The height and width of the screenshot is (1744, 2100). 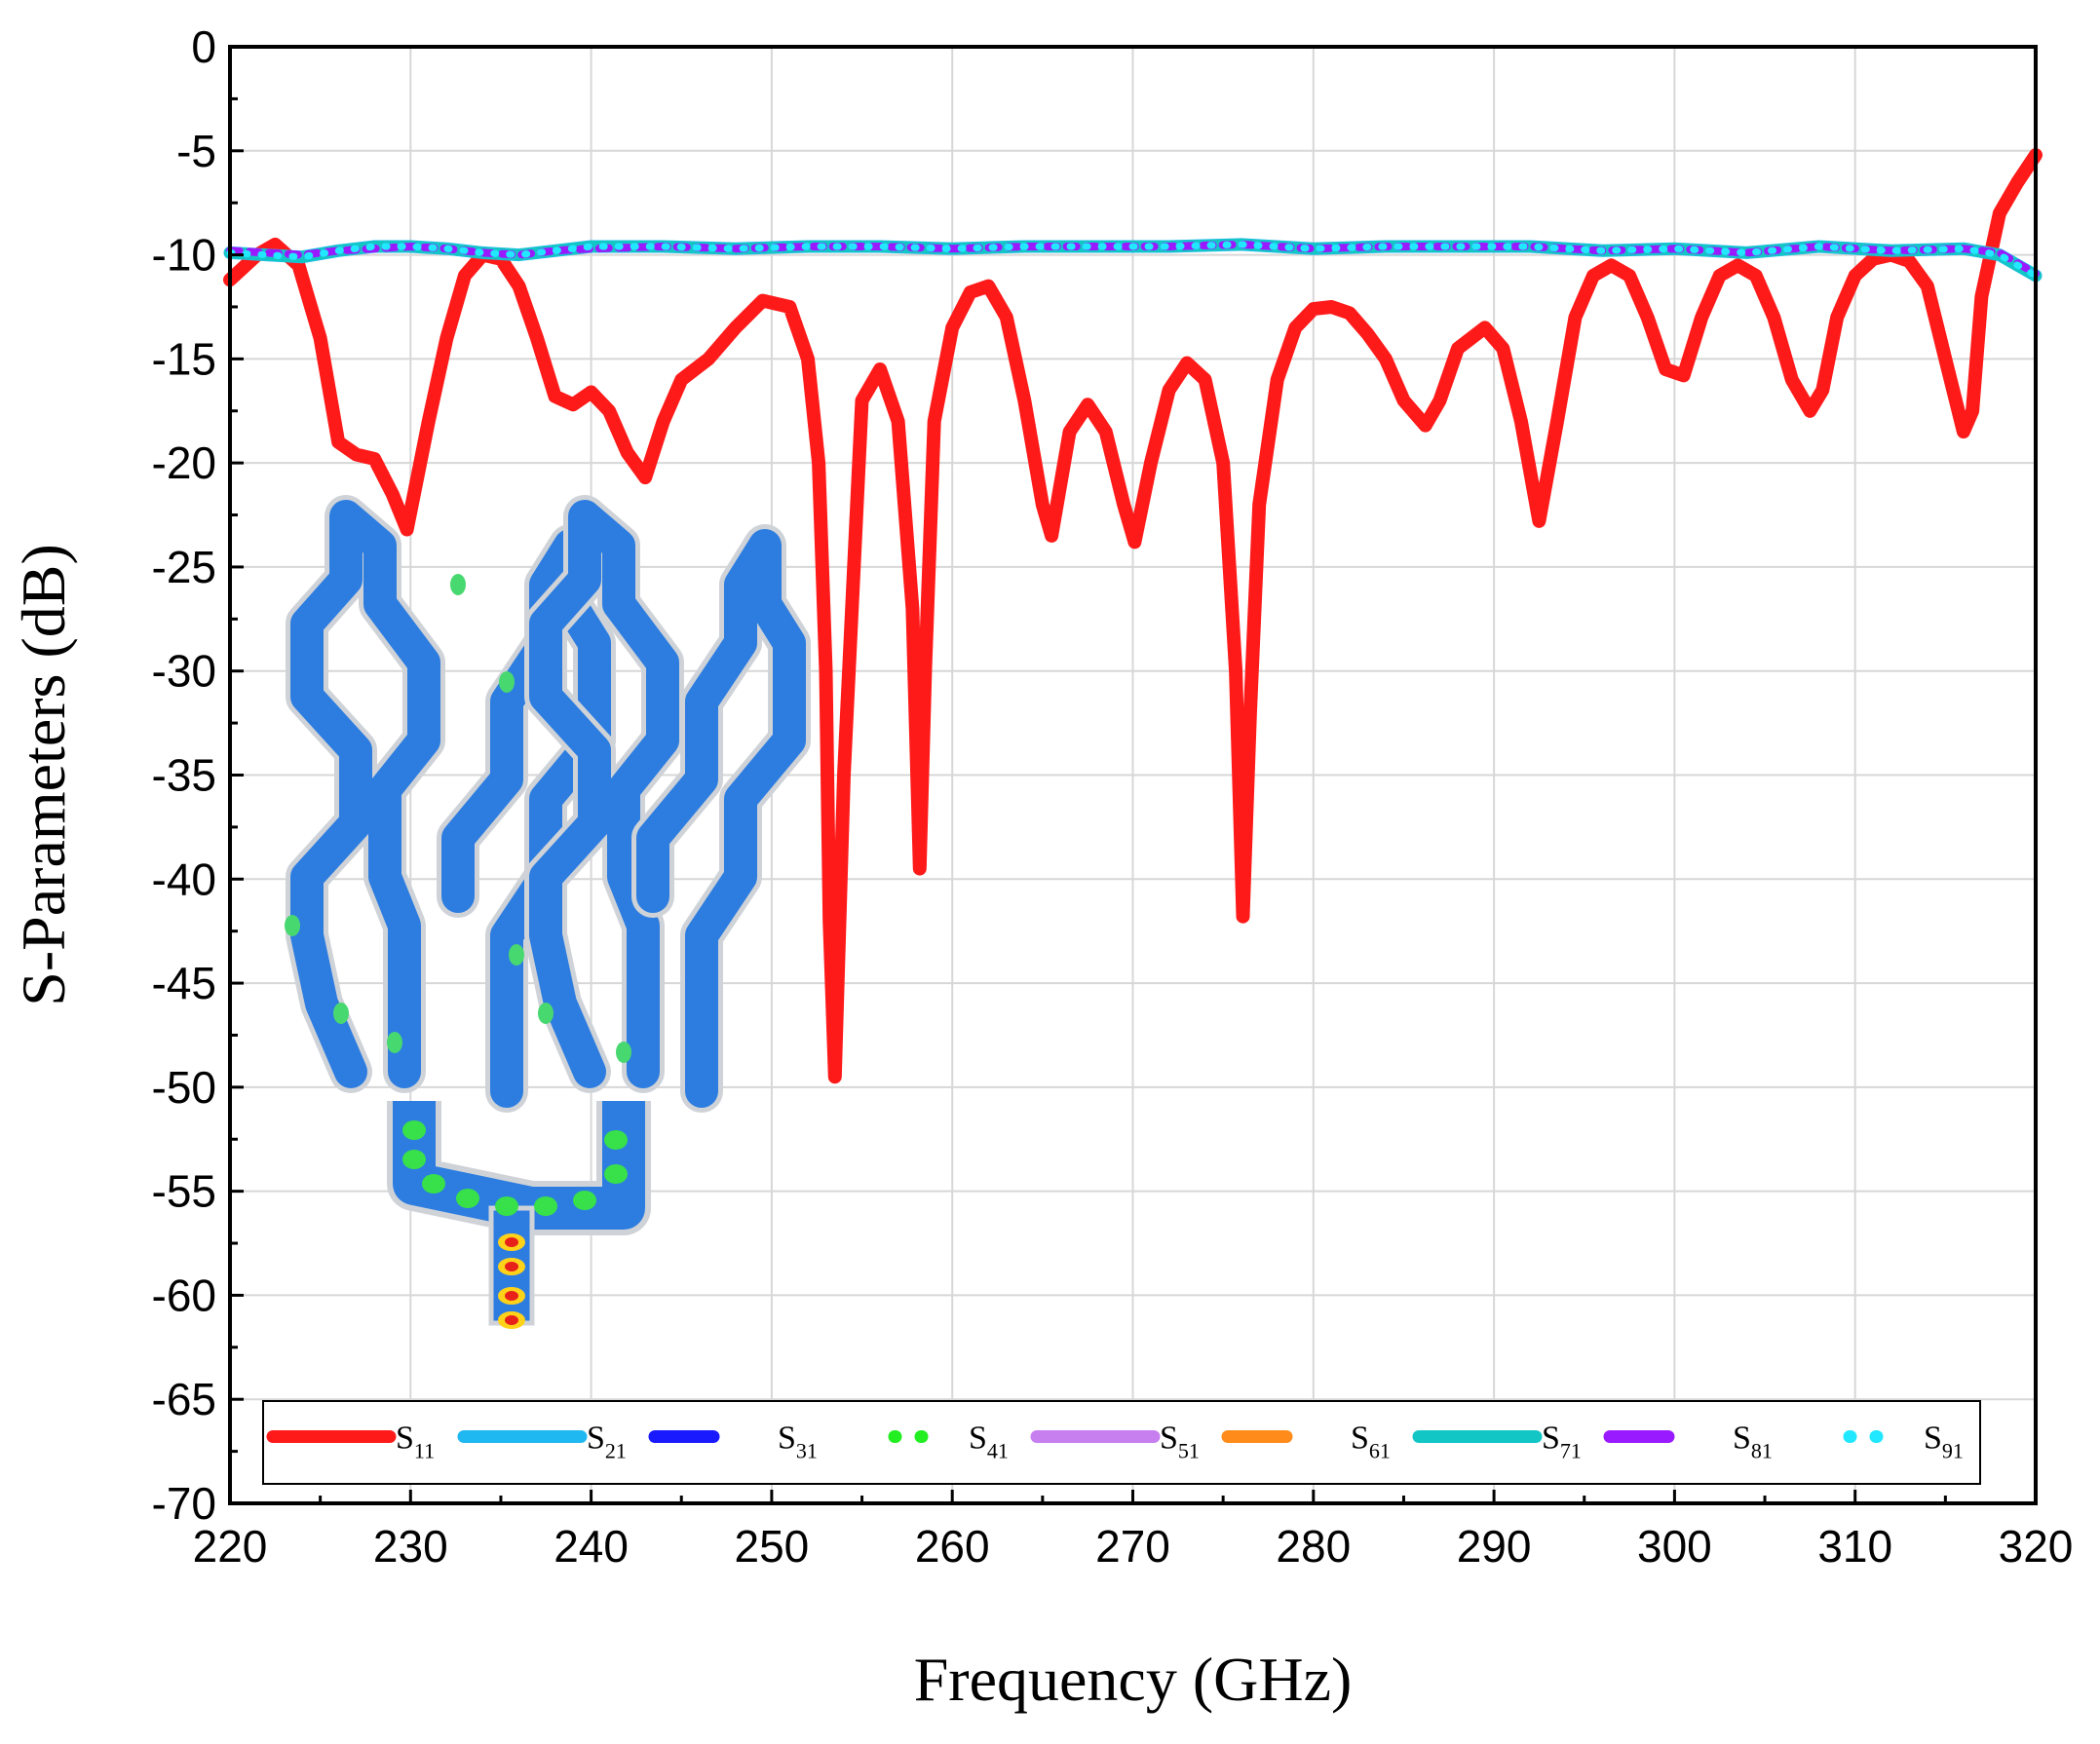 I want to click on series-line-s91, so click(x=1133, y=260).